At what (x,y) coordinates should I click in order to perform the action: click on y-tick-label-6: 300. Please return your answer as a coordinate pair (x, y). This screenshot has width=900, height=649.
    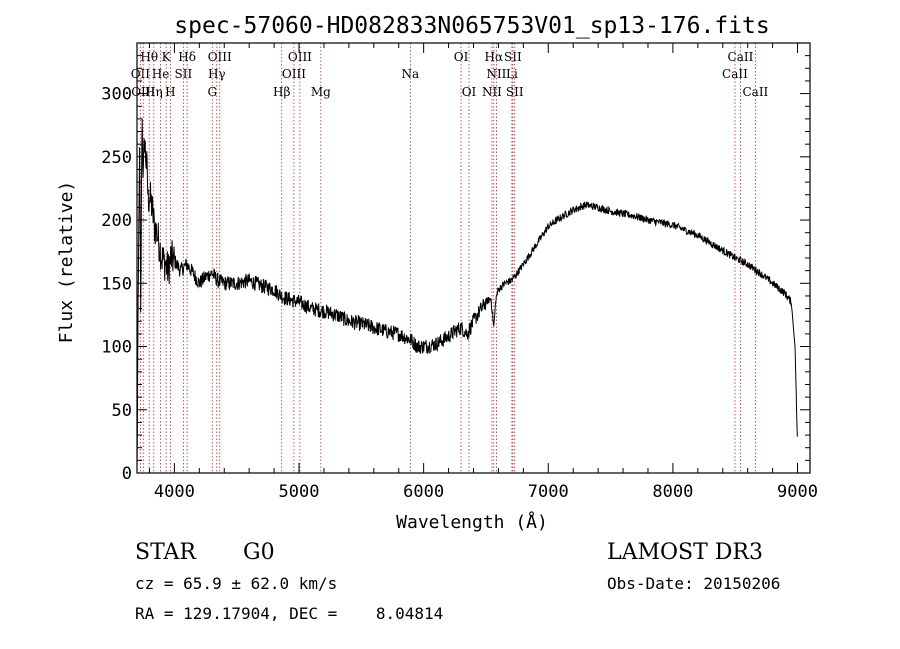
    Looking at the image, I should click on (116, 95).